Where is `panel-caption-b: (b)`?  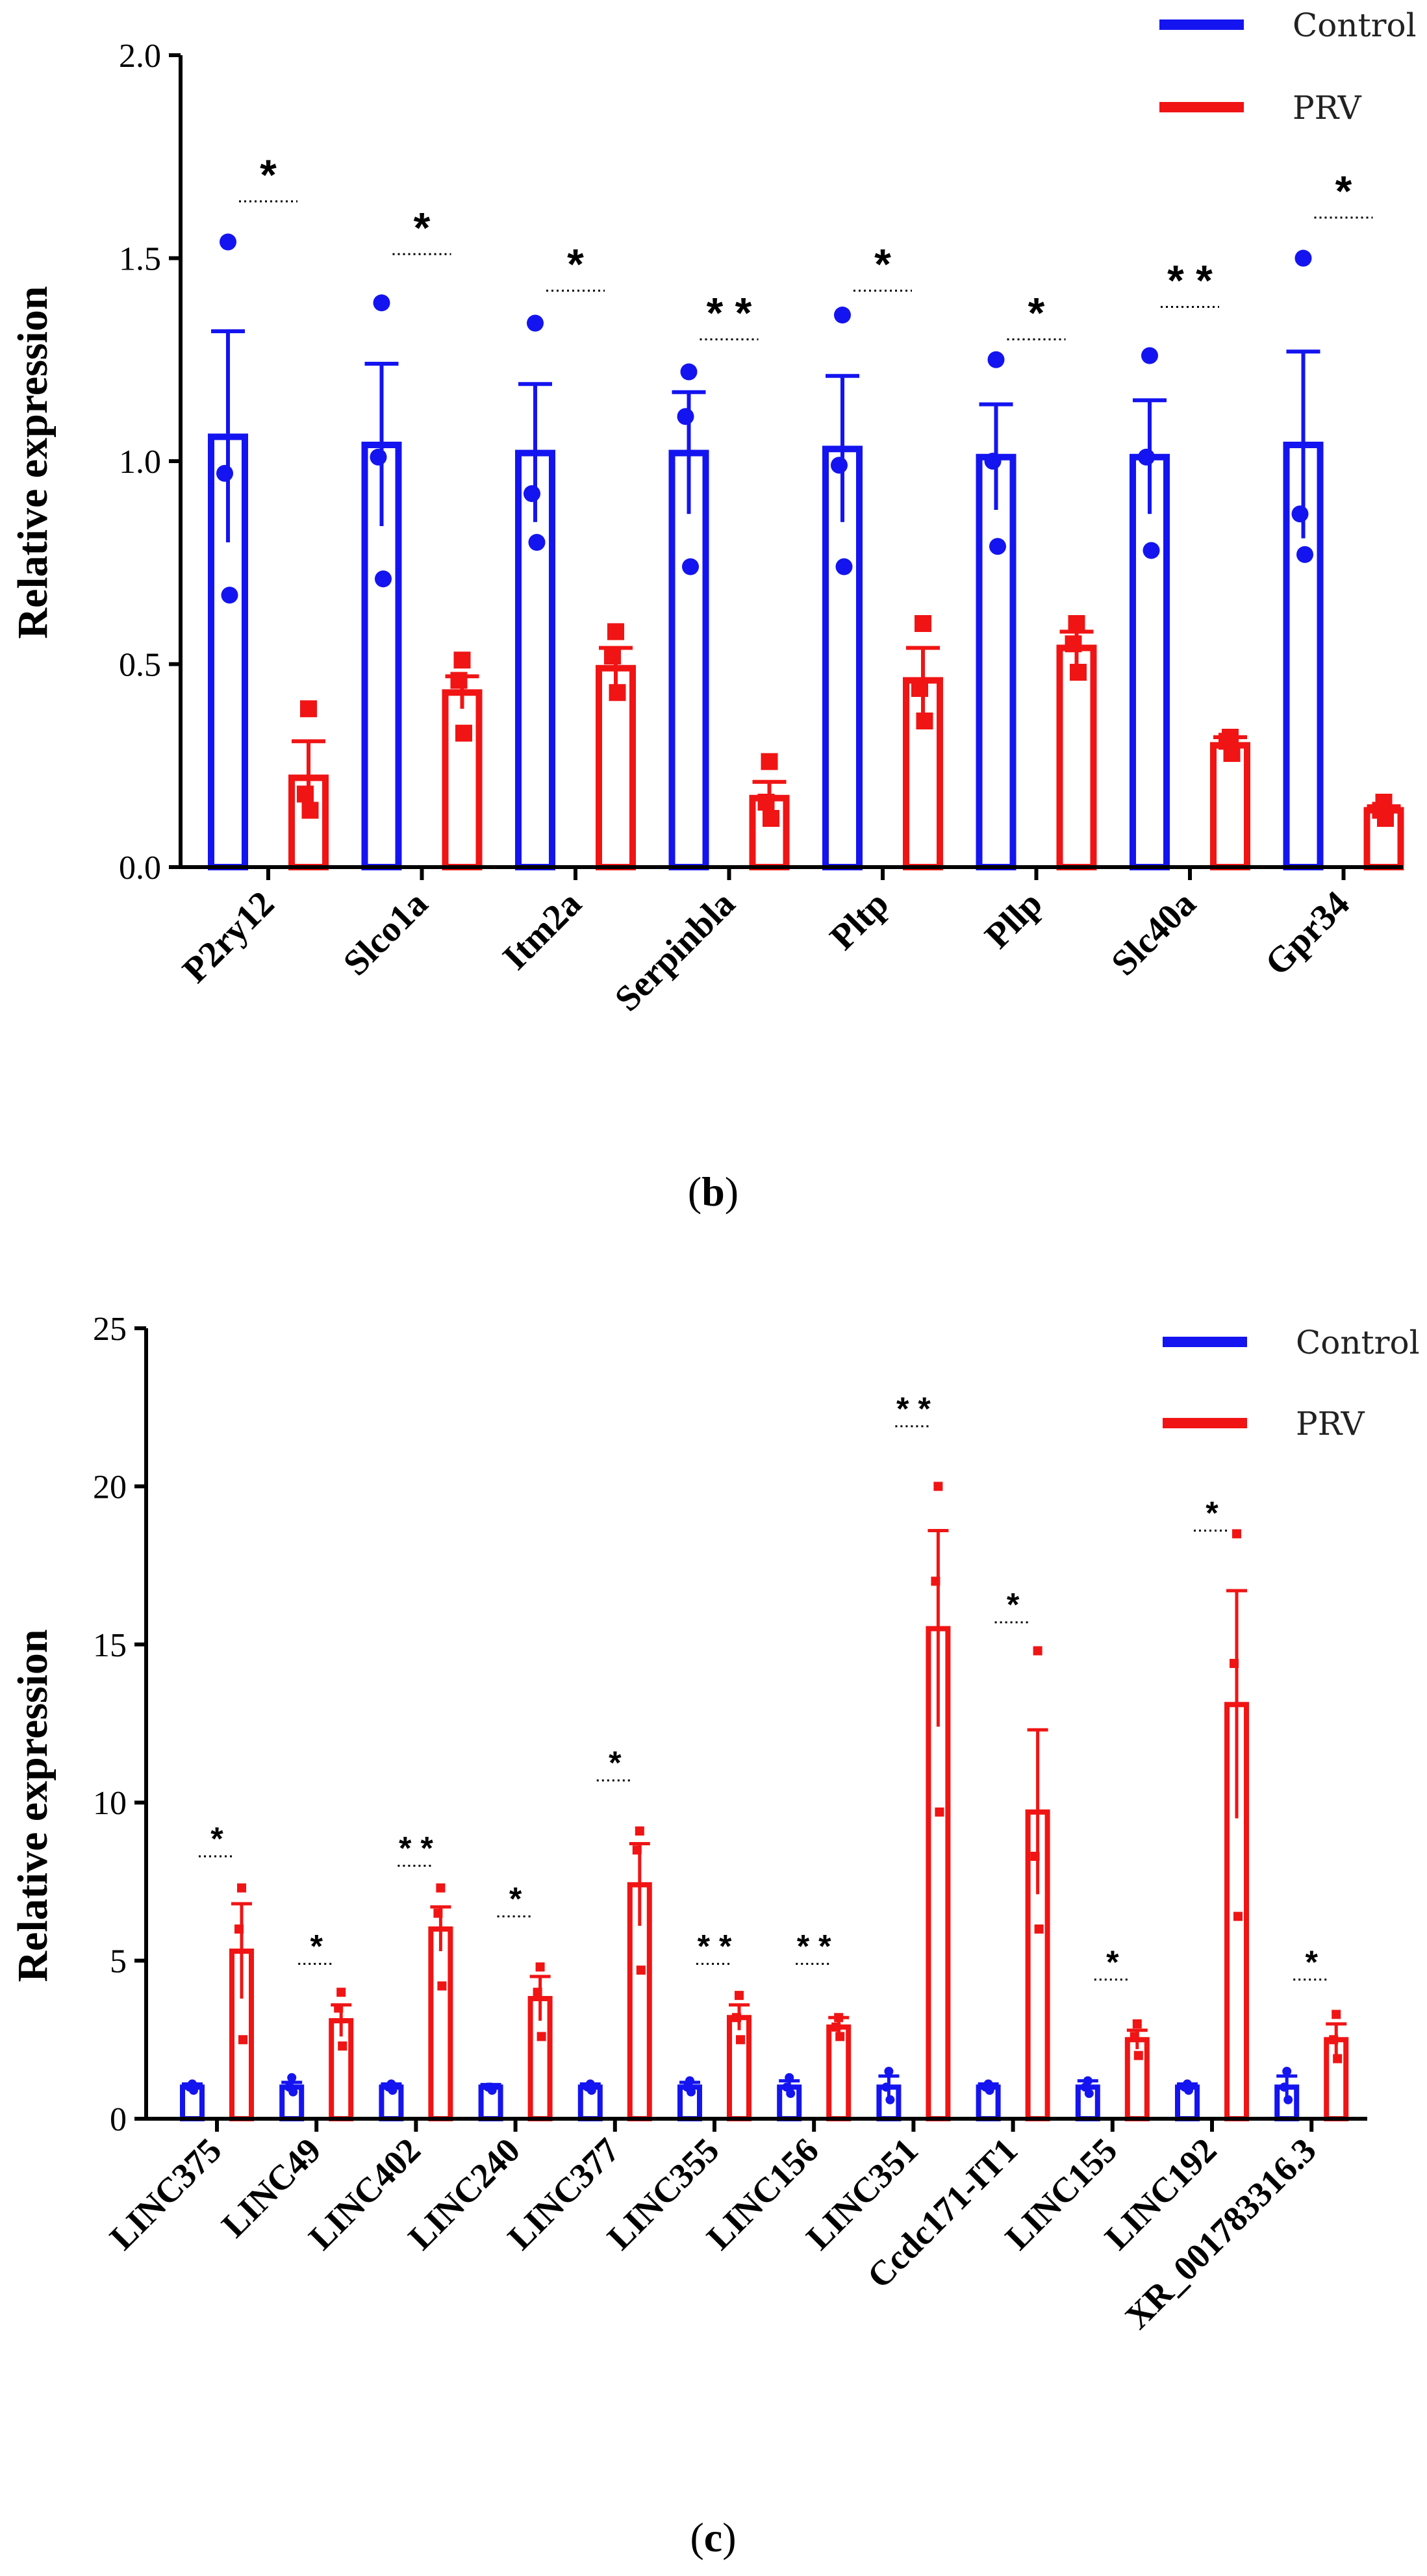
panel-caption-b: (b) is located at coordinates (714, 1191).